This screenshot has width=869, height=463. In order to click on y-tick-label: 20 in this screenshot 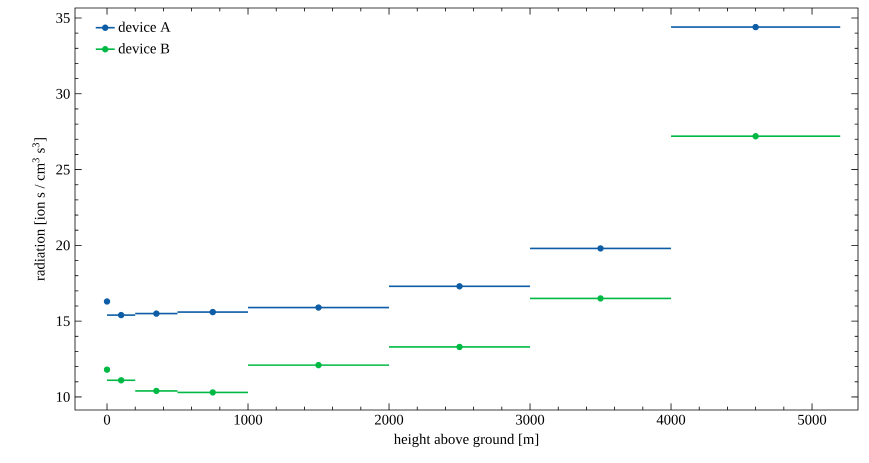, I will do `click(63, 245)`.